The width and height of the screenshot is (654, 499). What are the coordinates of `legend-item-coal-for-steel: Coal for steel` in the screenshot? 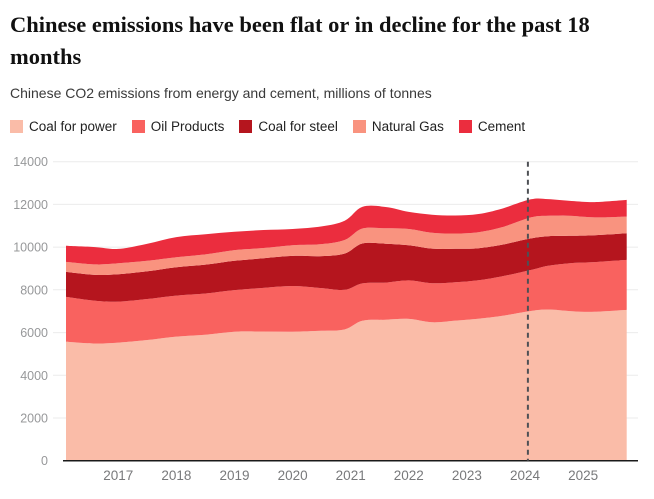 It's located at (288, 126).